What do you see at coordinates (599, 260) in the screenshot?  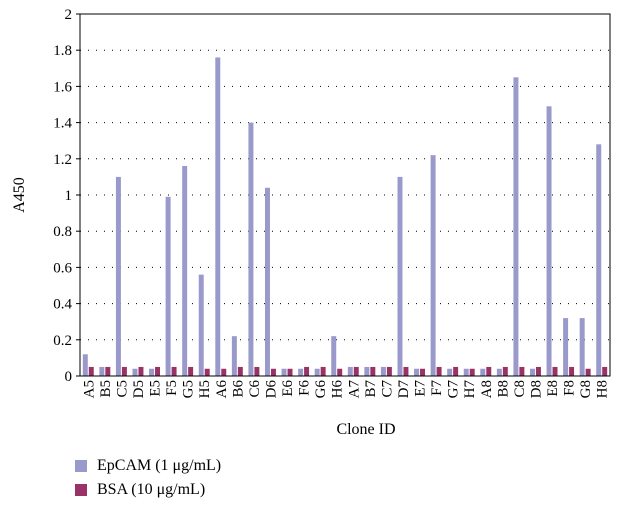 I see `bar-epcam-H8` at bounding box center [599, 260].